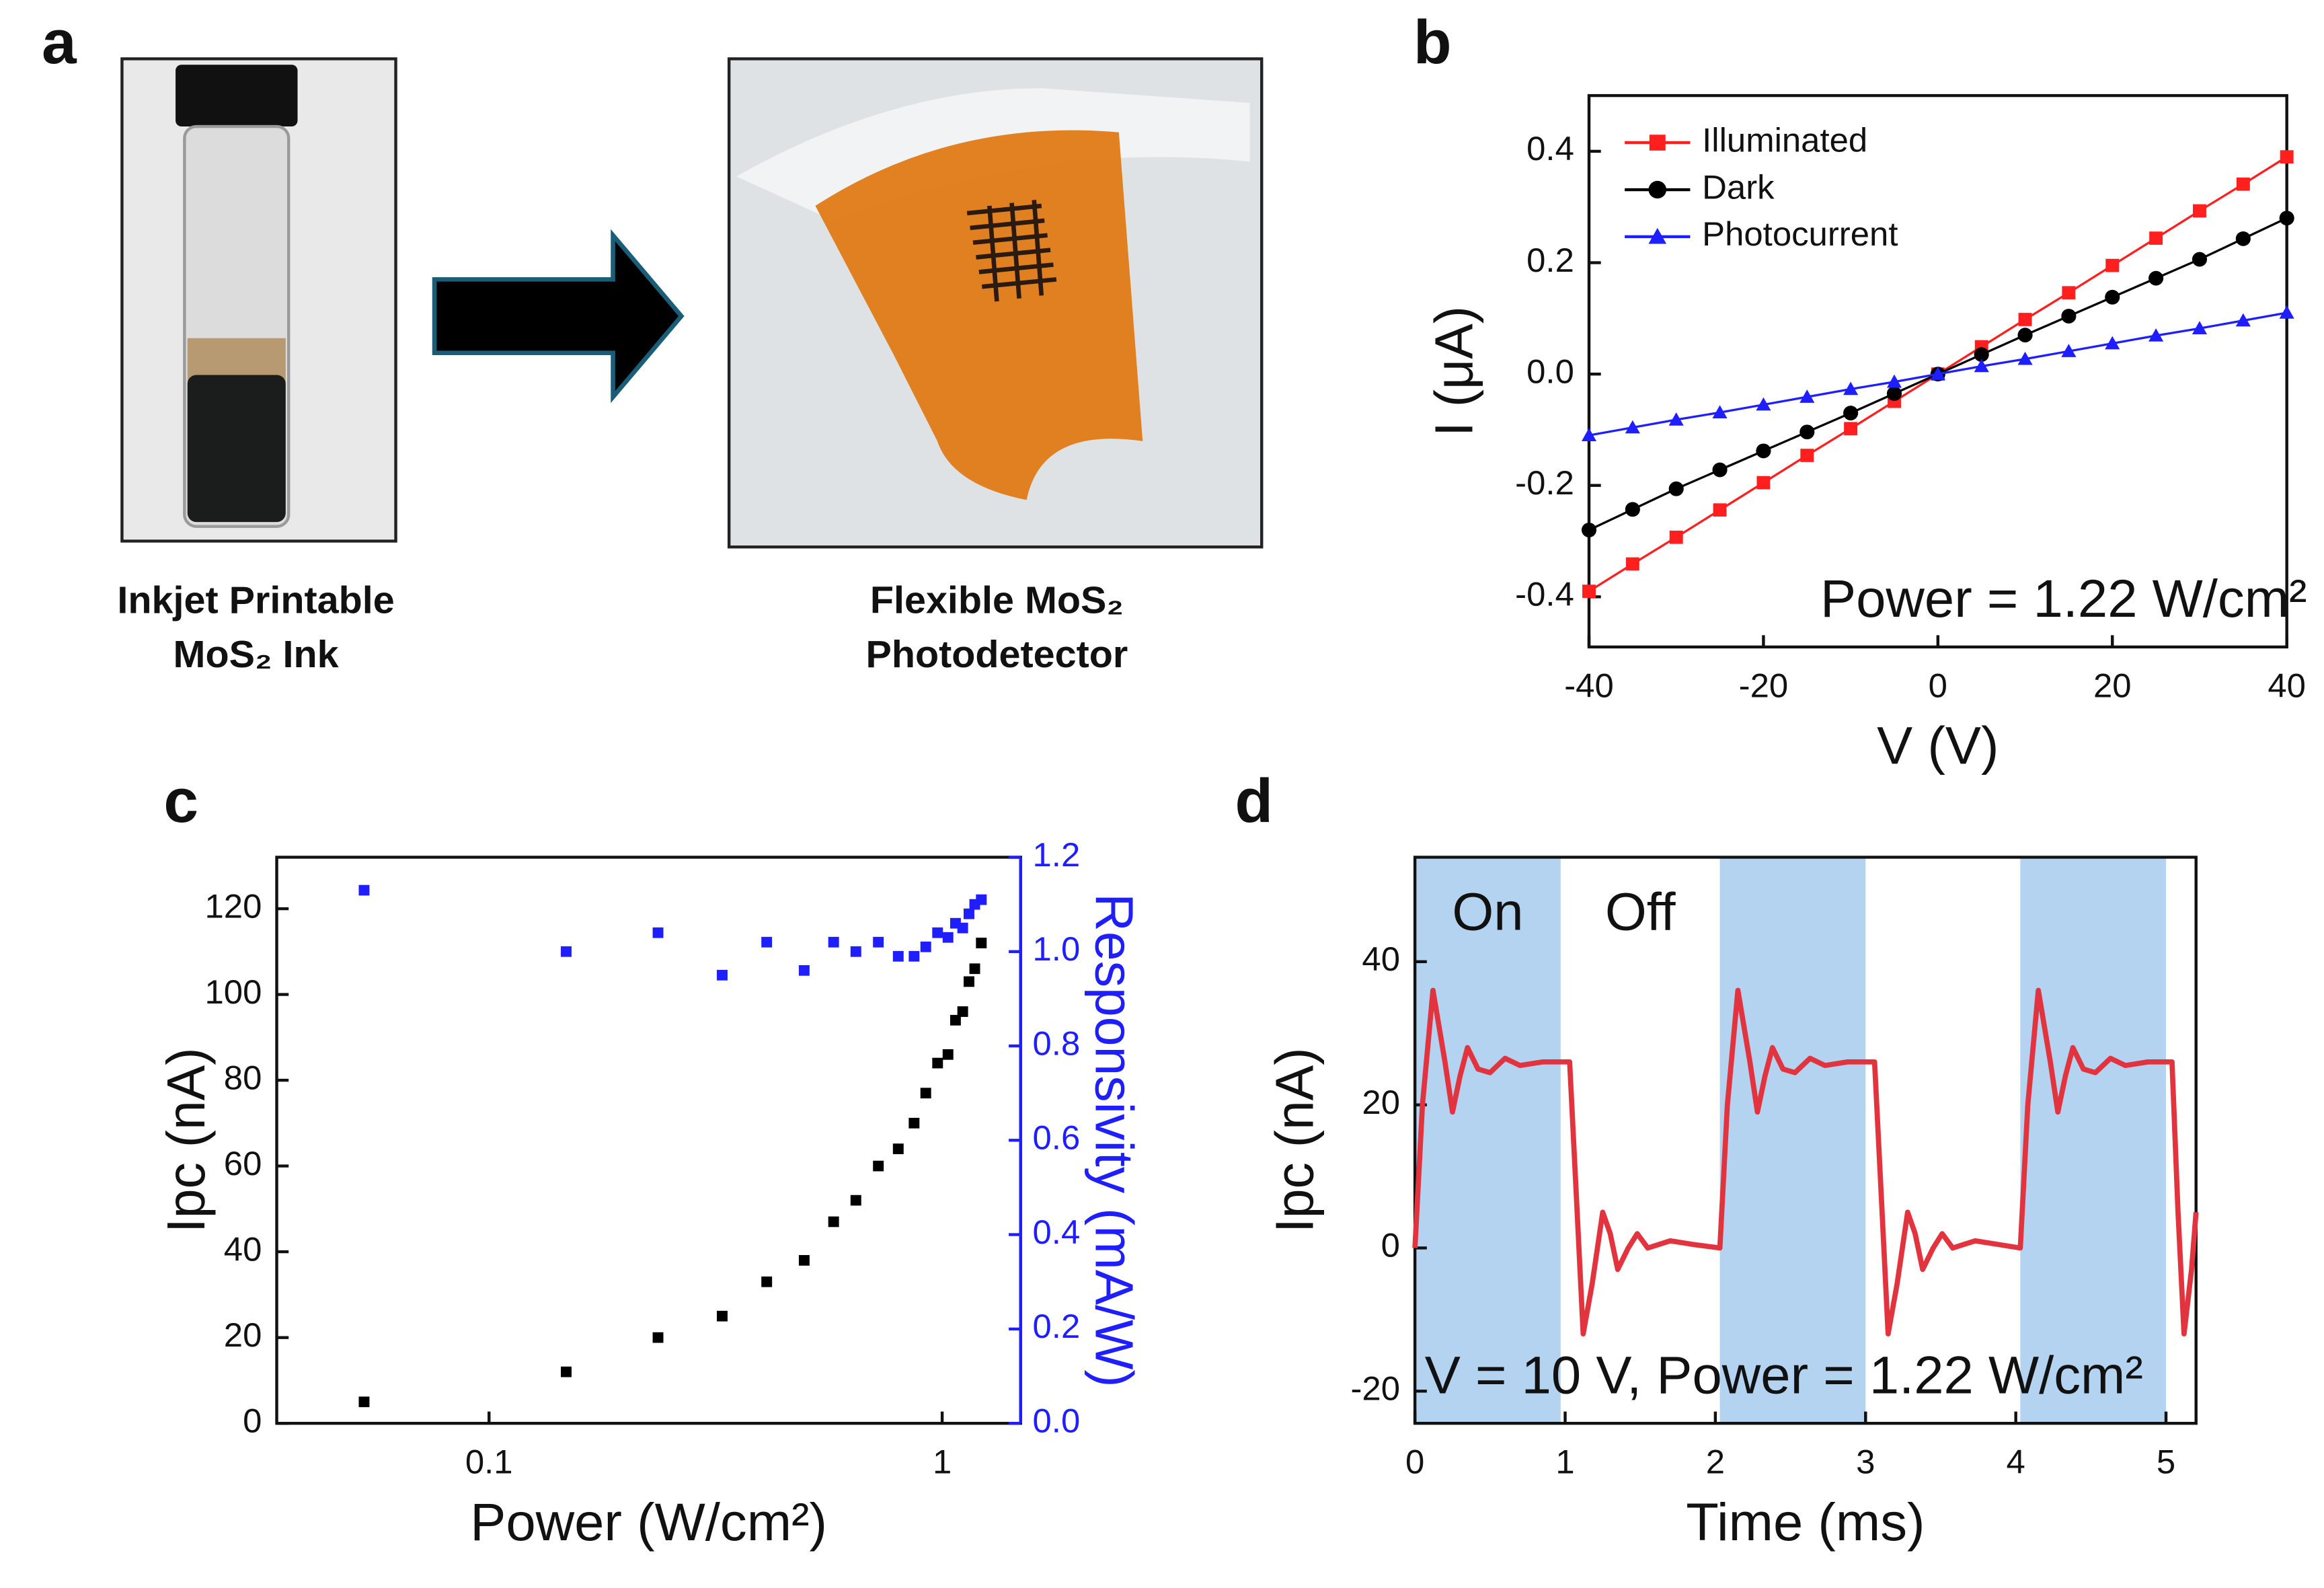 This screenshot has height=1588, width=2324. I want to click on panel-label: a, so click(60, 42).